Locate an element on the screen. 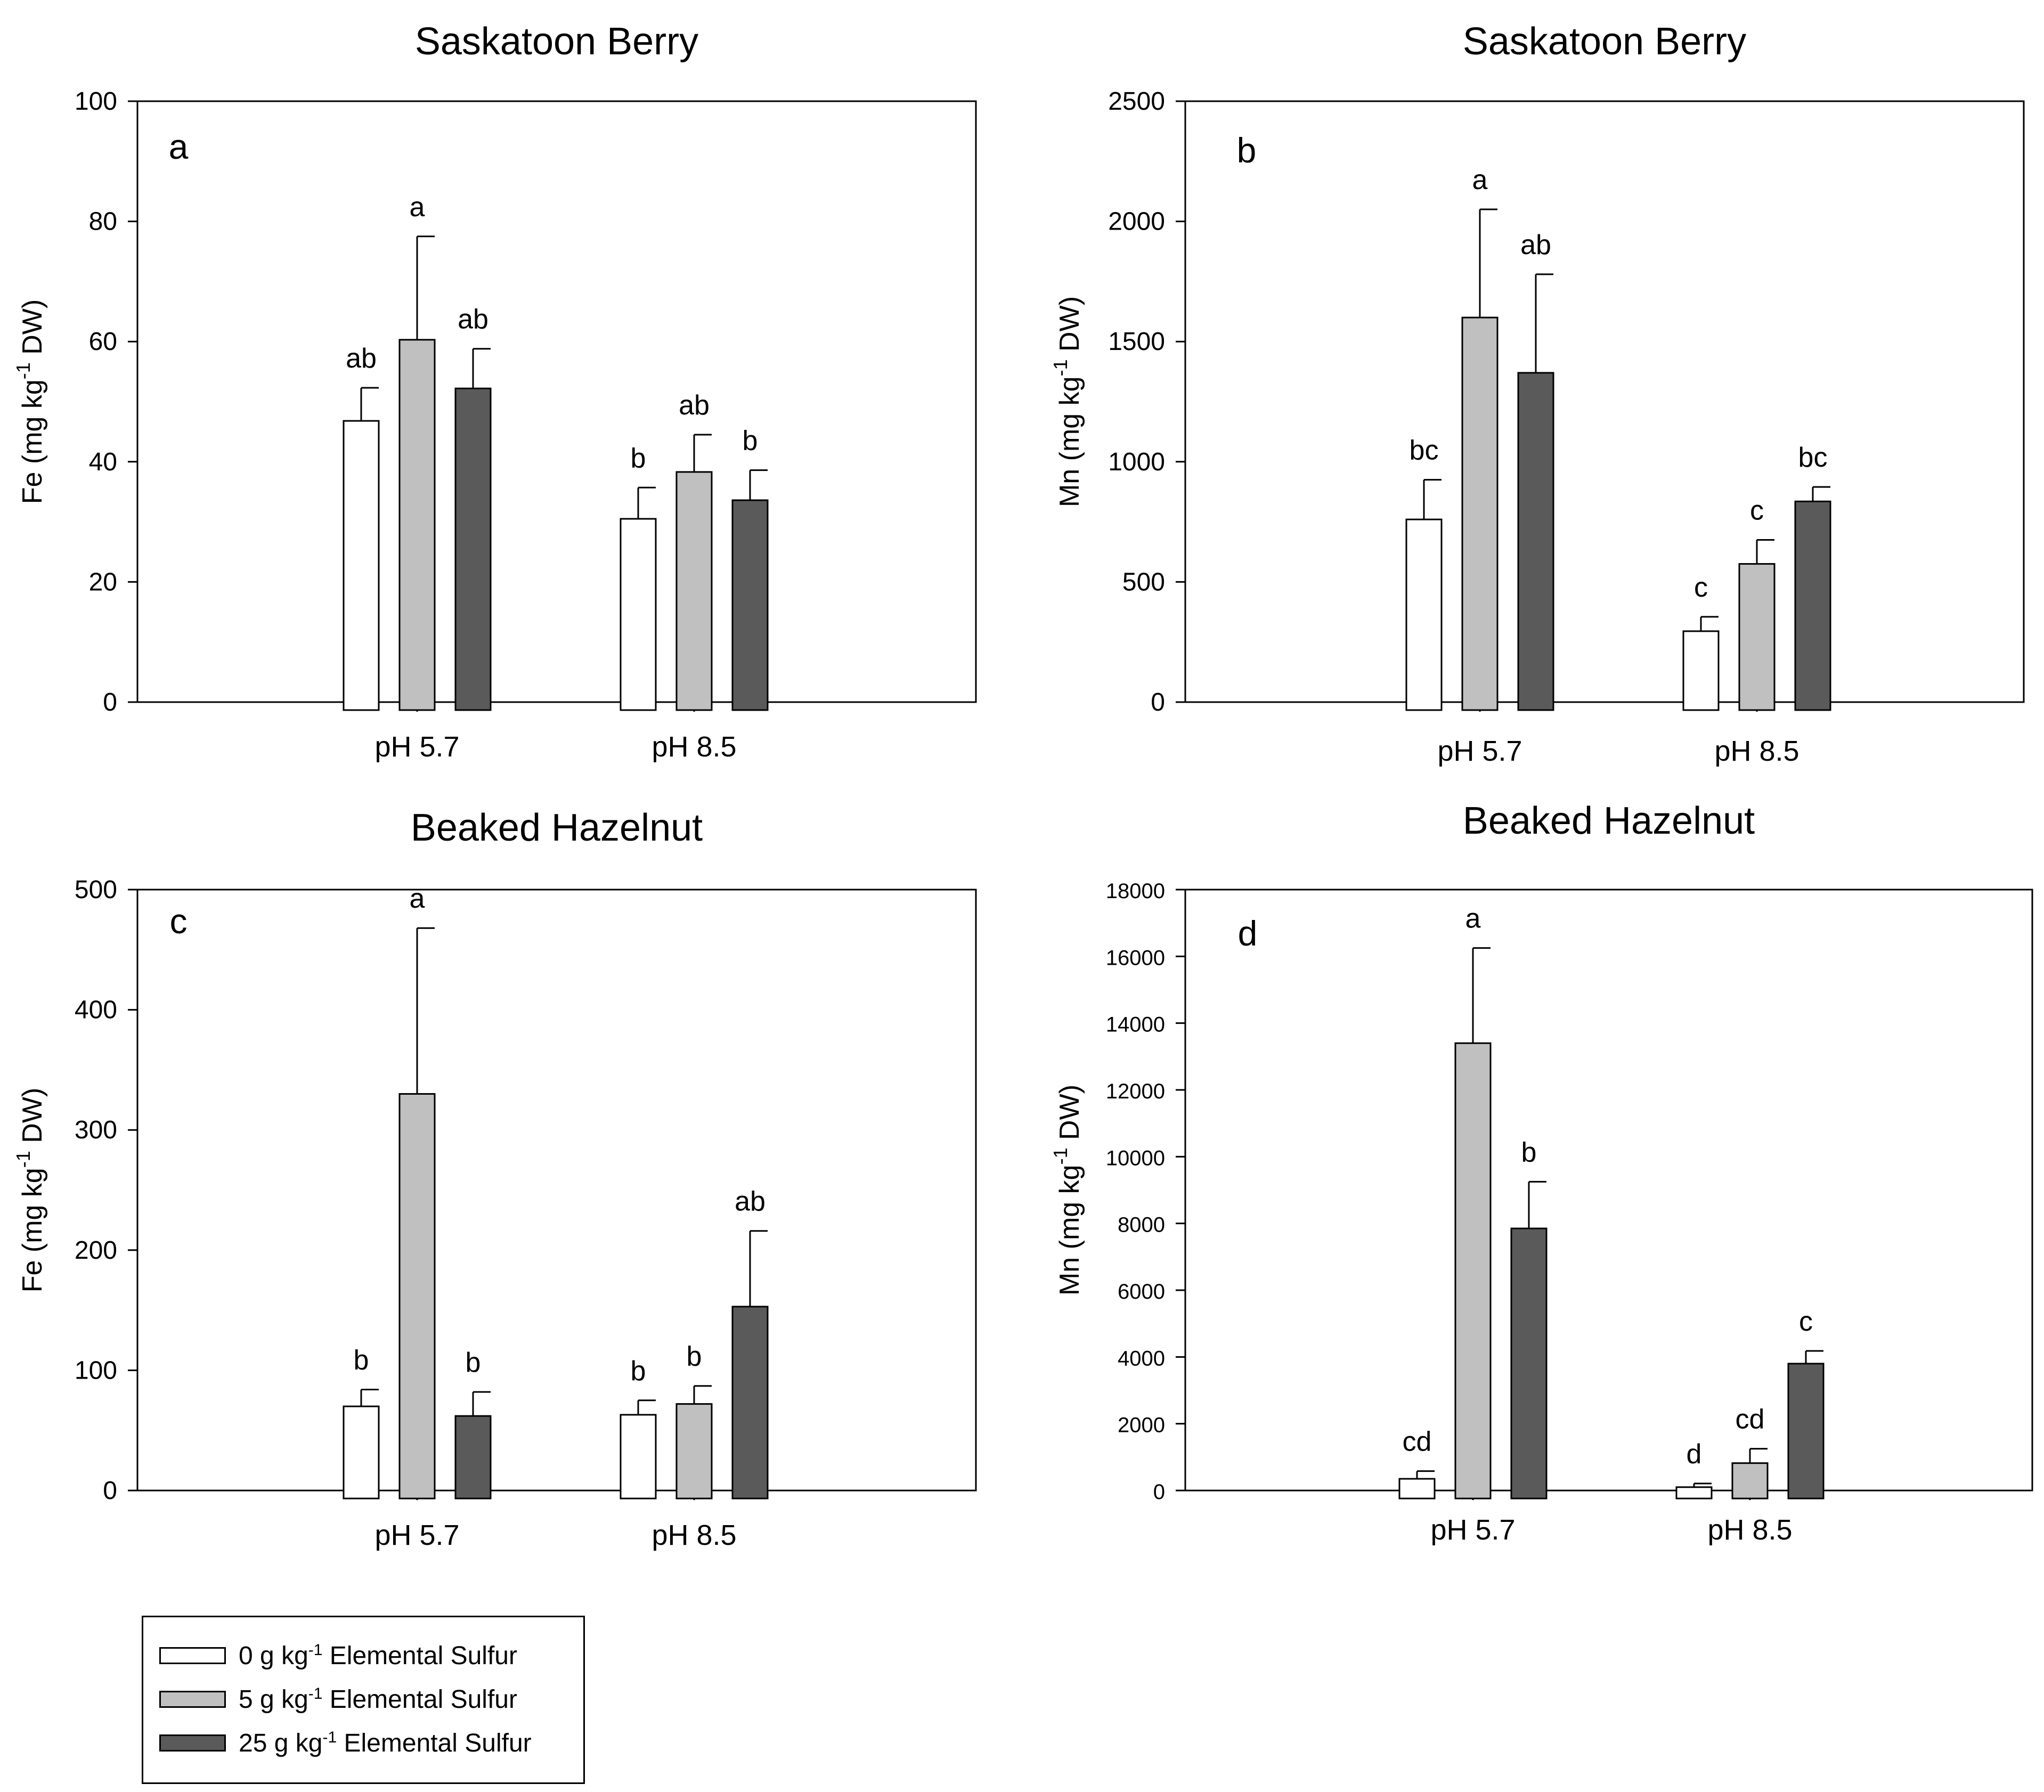  y-tick-label: 60 is located at coordinates (103, 342).